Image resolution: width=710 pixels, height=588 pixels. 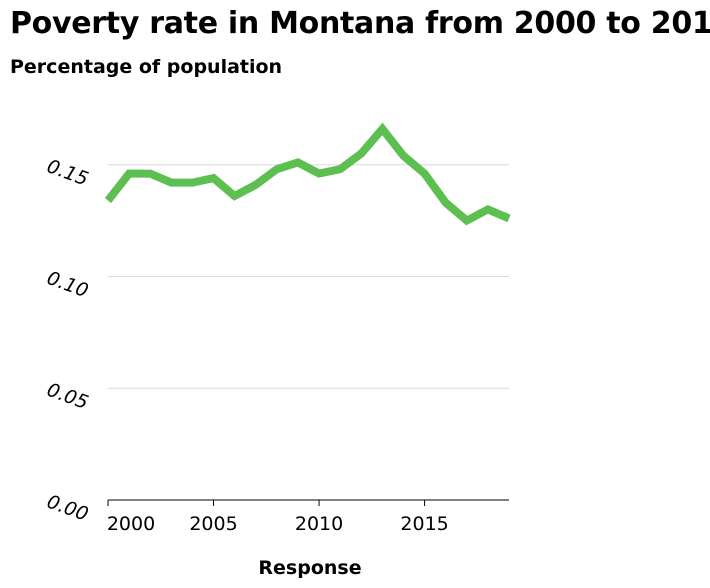 What do you see at coordinates (308, 502) in the screenshot?
I see `x-axis` at bounding box center [308, 502].